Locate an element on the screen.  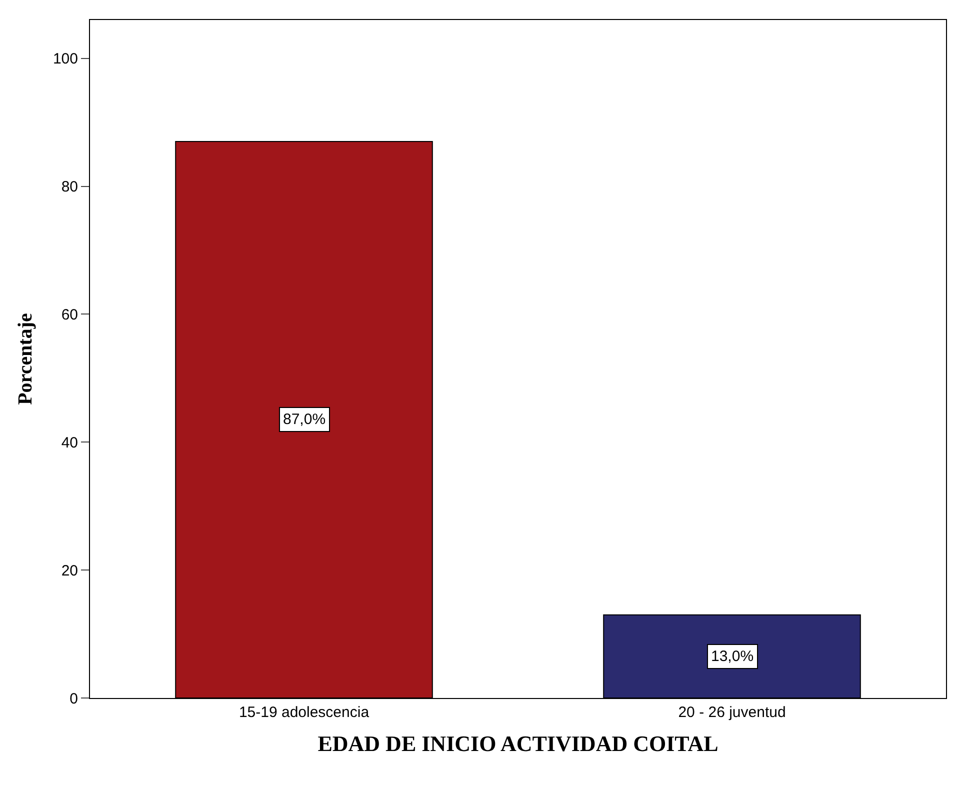
data-label: 87,0% is located at coordinates (304, 419).